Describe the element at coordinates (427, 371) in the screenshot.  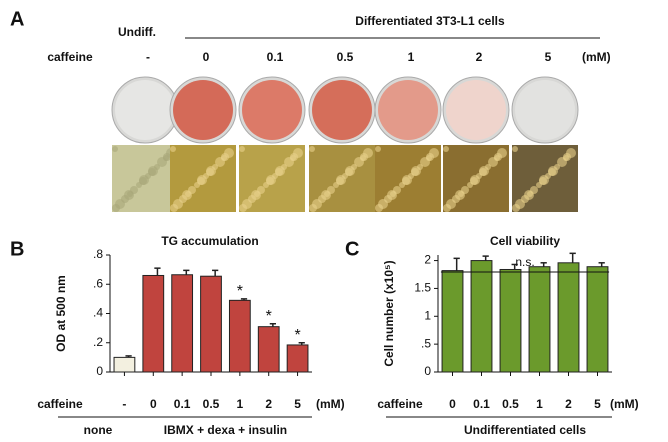
I see `y-tick-label: 0` at that location.